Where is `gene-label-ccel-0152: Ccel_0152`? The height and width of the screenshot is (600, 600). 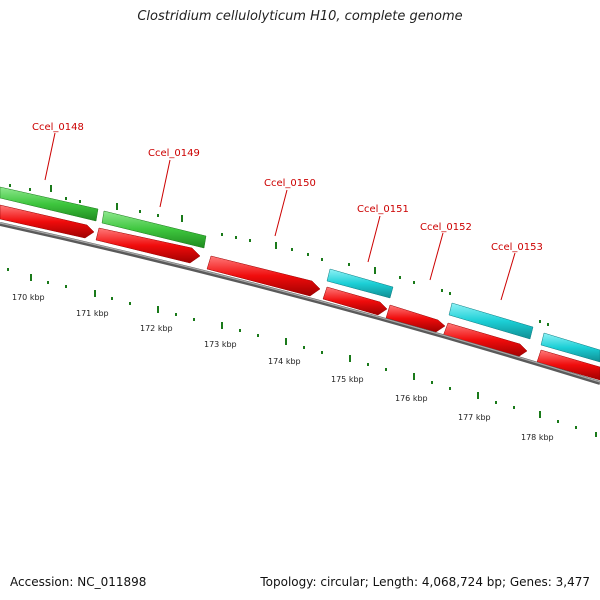
gene-label-ccel-0152: Ccel_0152 is located at coordinates (446, 227).